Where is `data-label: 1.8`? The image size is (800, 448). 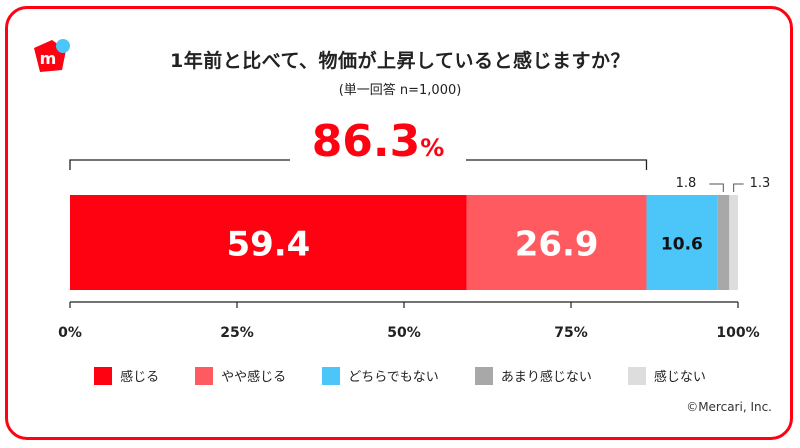
data-label: 1.8 is located at coordinates (686, 183).